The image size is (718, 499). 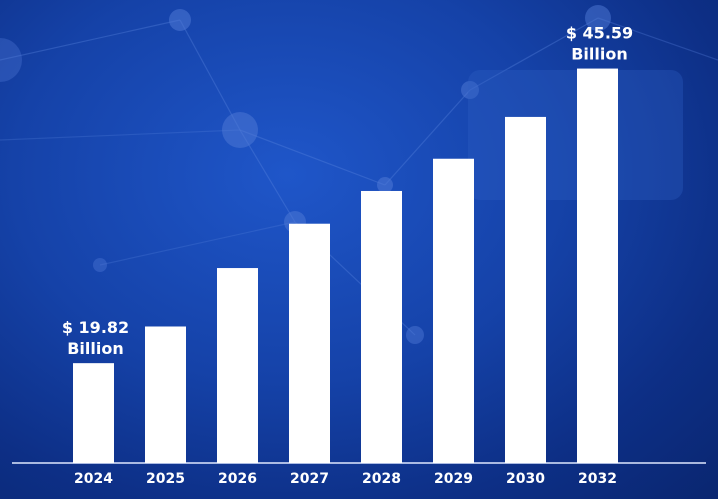 What do you see at coordinates (345, 479) in the screenshot?
I see `x-tick-labels: 2024 2025 2026 2027 2028 2029 2030 2032` at bounding box center [345, 479].